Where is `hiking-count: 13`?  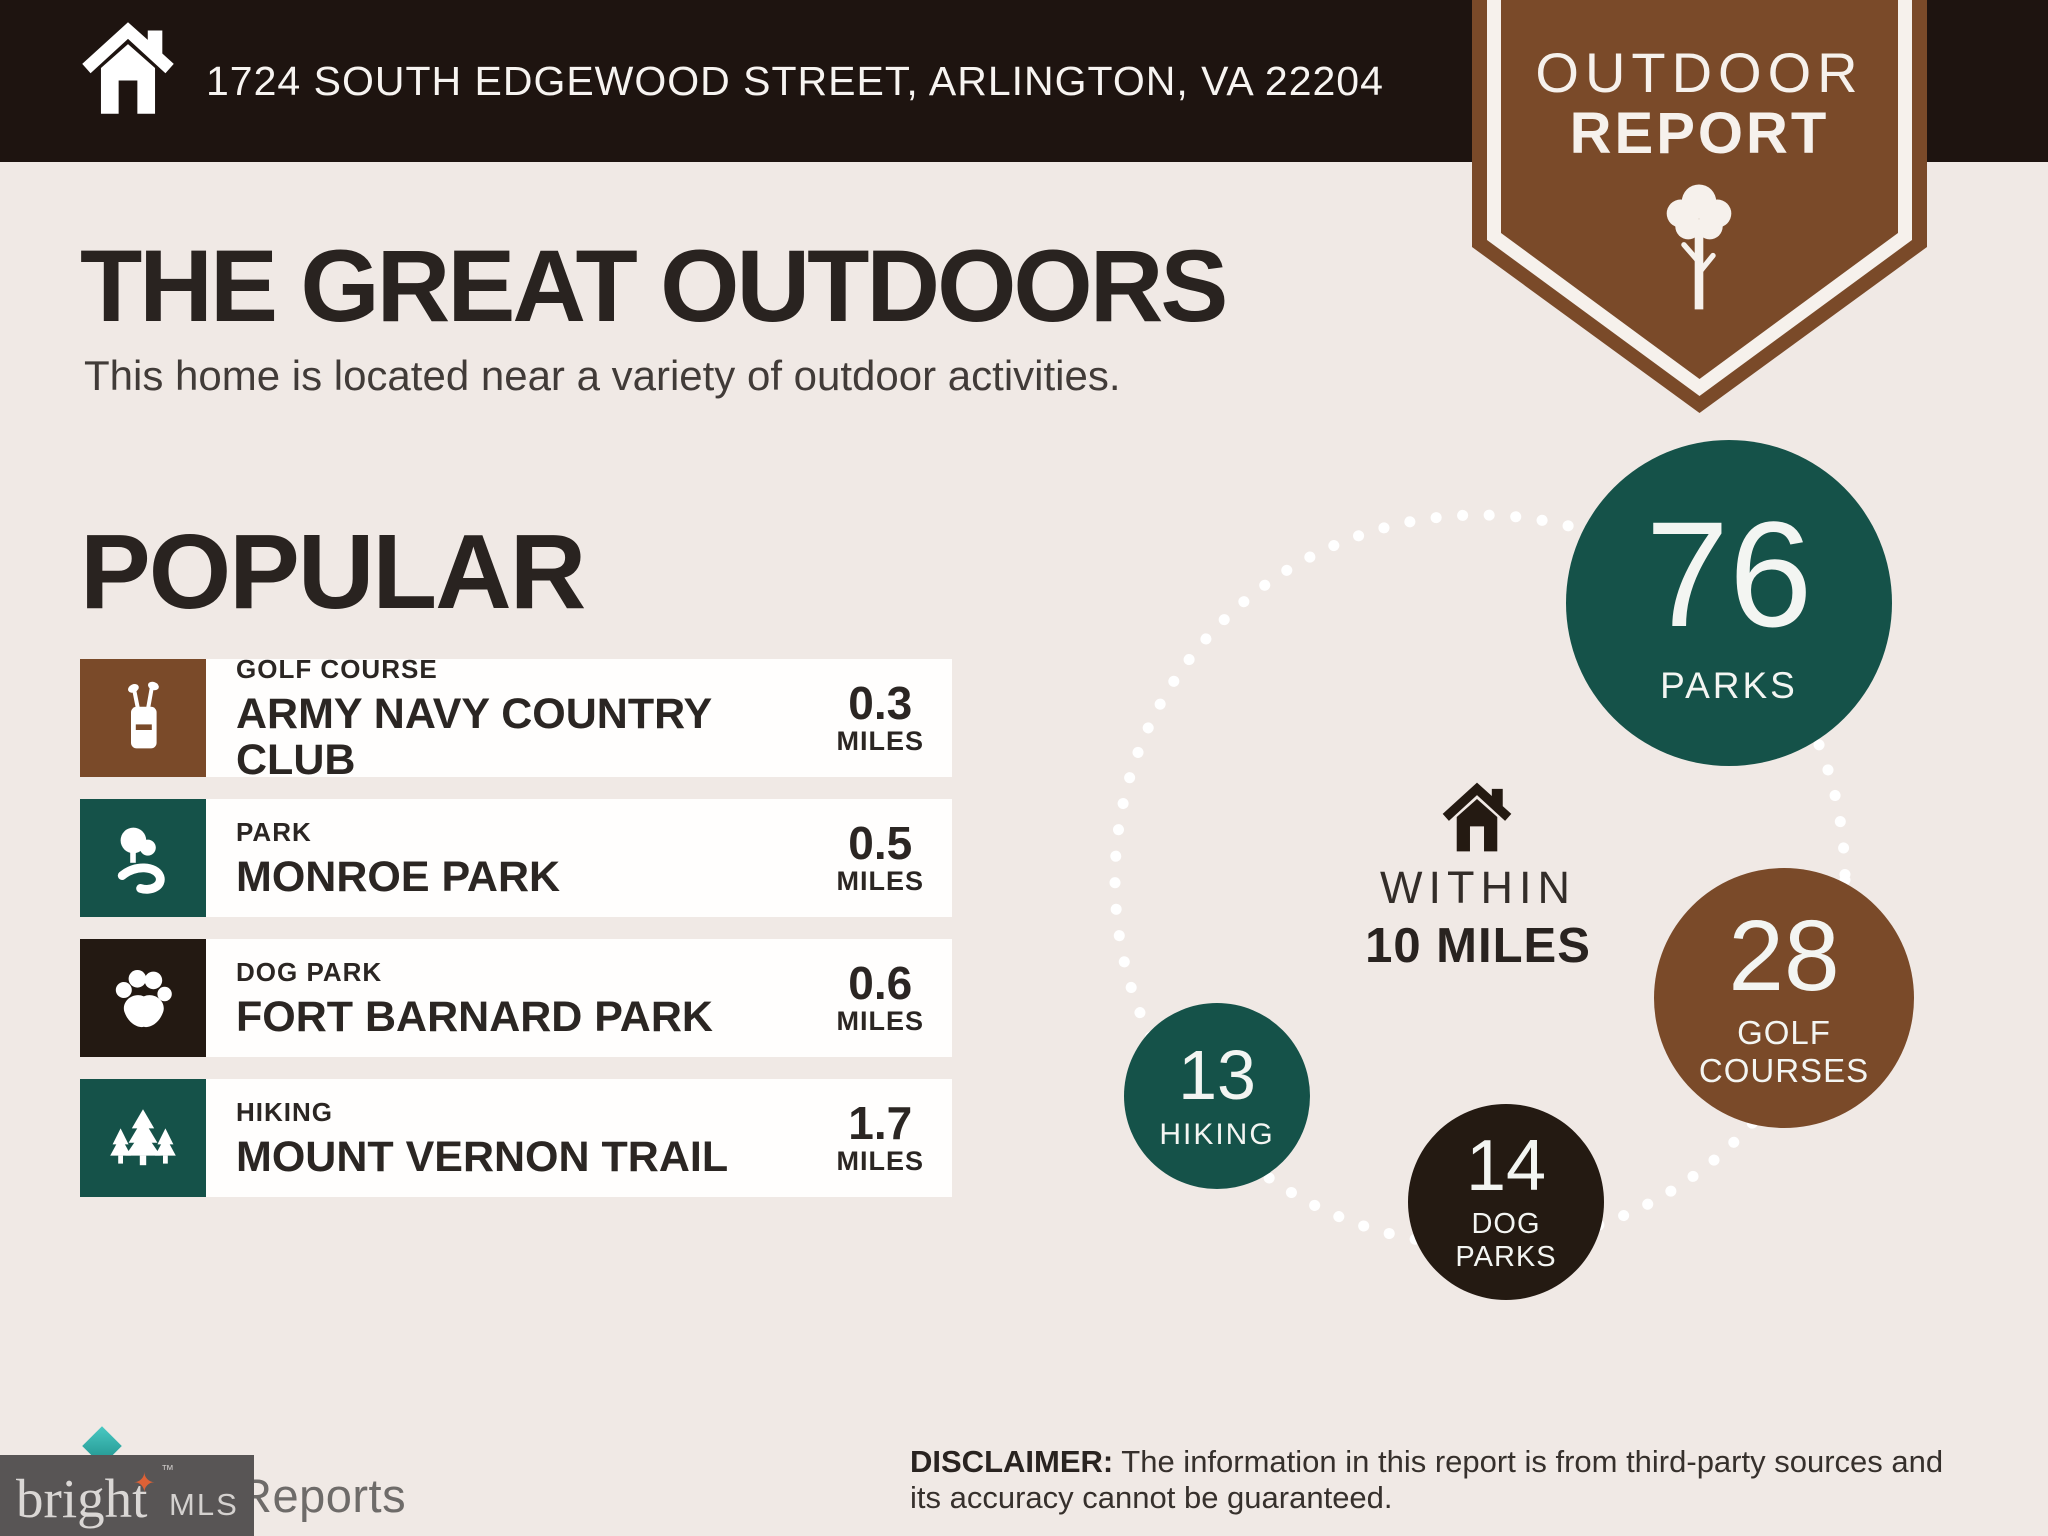
hiking-count: 13 is located at coordinates (1217, 1075).